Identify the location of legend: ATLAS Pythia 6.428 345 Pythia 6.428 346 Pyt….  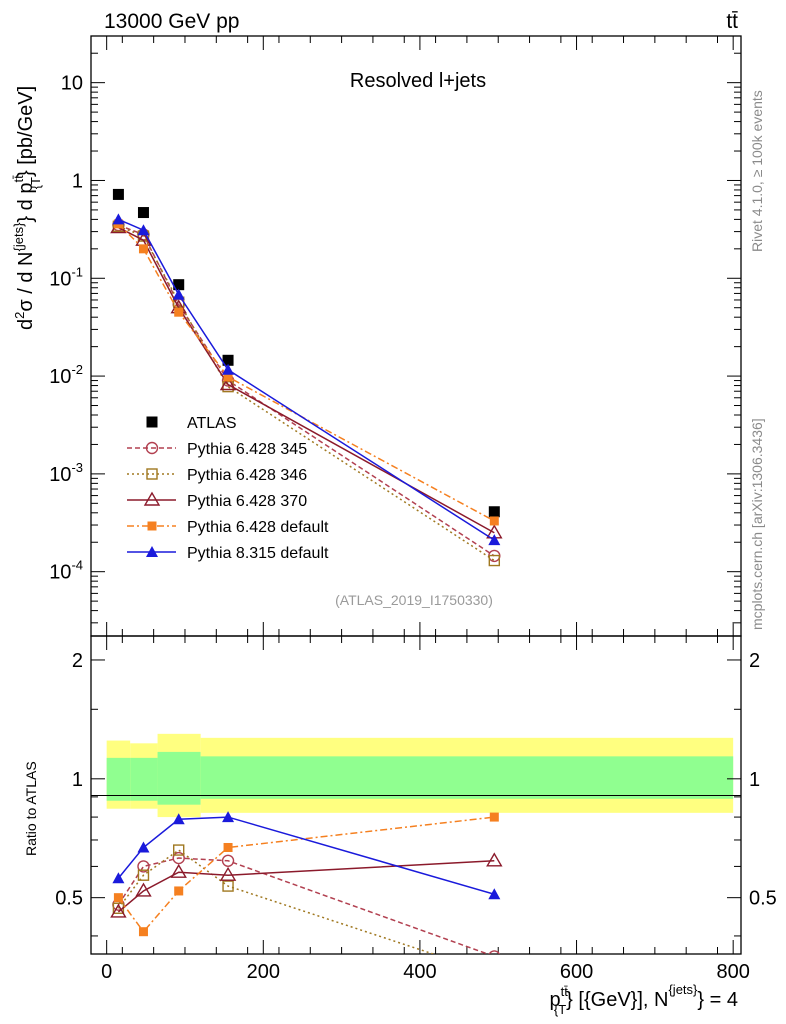
(228, 488).